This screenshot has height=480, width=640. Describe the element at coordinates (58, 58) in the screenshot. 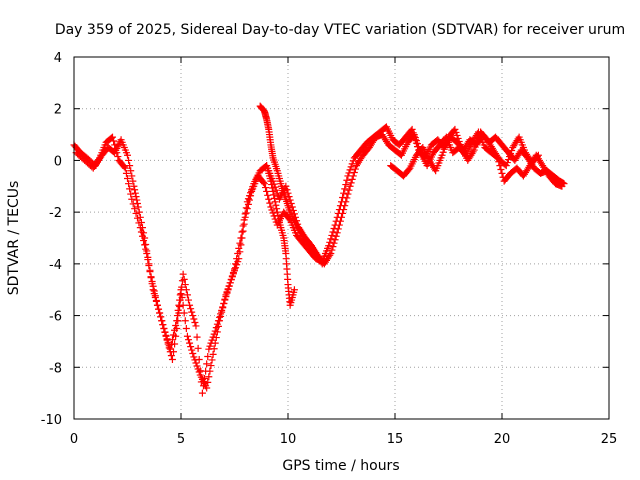

I see `y-tick-label: 4` at that location.